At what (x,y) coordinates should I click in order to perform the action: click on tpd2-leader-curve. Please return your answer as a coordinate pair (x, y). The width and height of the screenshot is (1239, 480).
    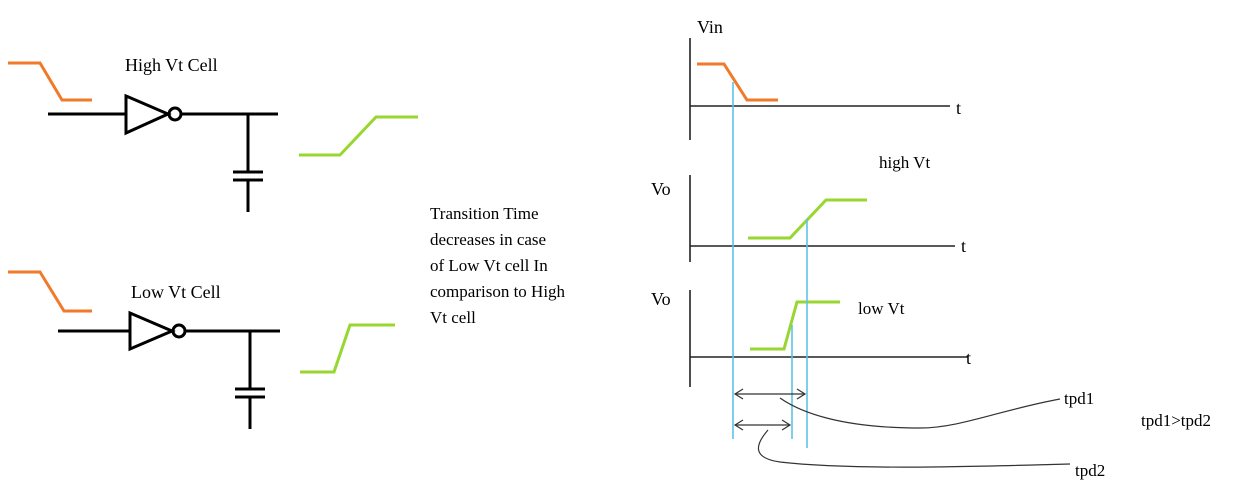
    Looking at the image, I should click on (914, 448).